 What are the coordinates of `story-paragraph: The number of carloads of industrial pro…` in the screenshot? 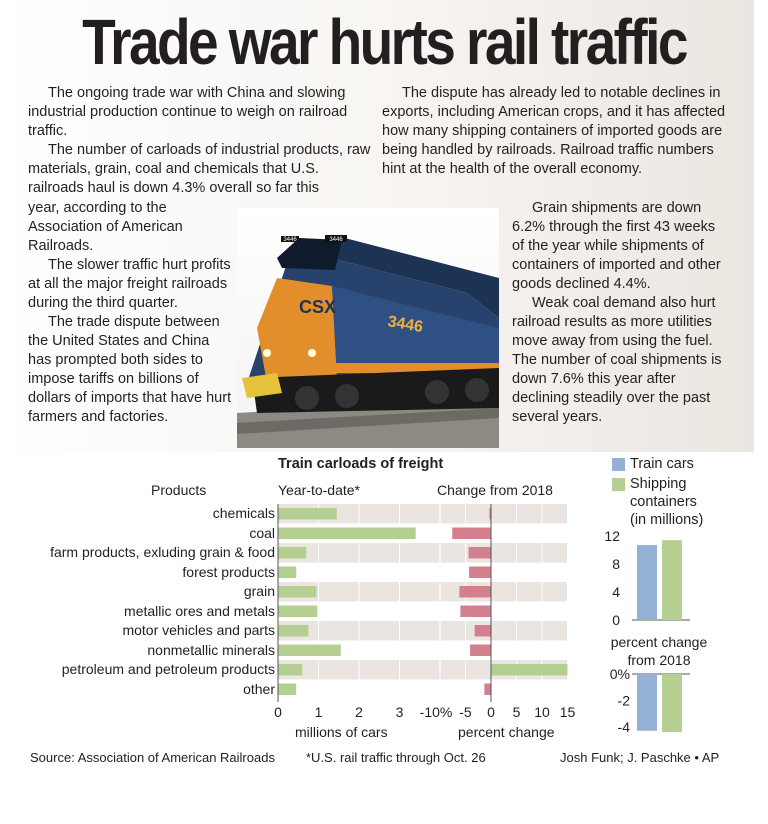 It's located at (199, 169).